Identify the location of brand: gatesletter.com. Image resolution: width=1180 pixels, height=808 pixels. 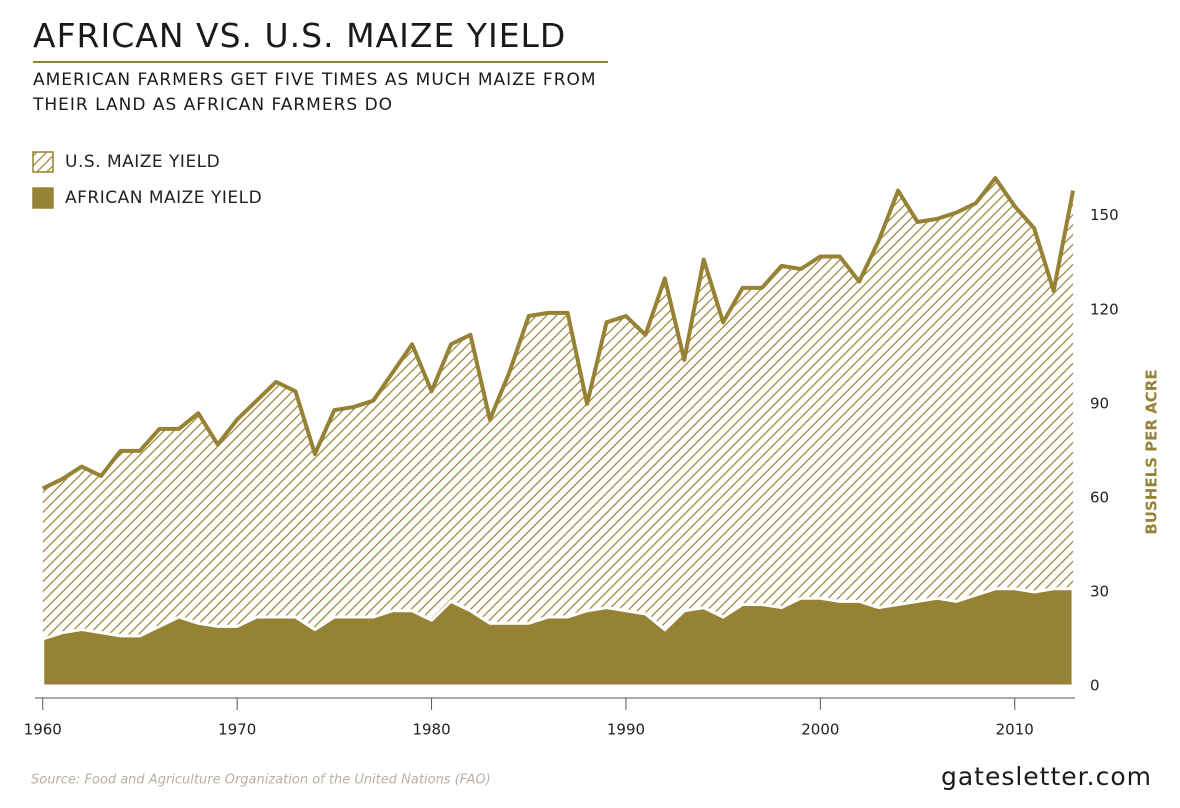
(1046, 776).